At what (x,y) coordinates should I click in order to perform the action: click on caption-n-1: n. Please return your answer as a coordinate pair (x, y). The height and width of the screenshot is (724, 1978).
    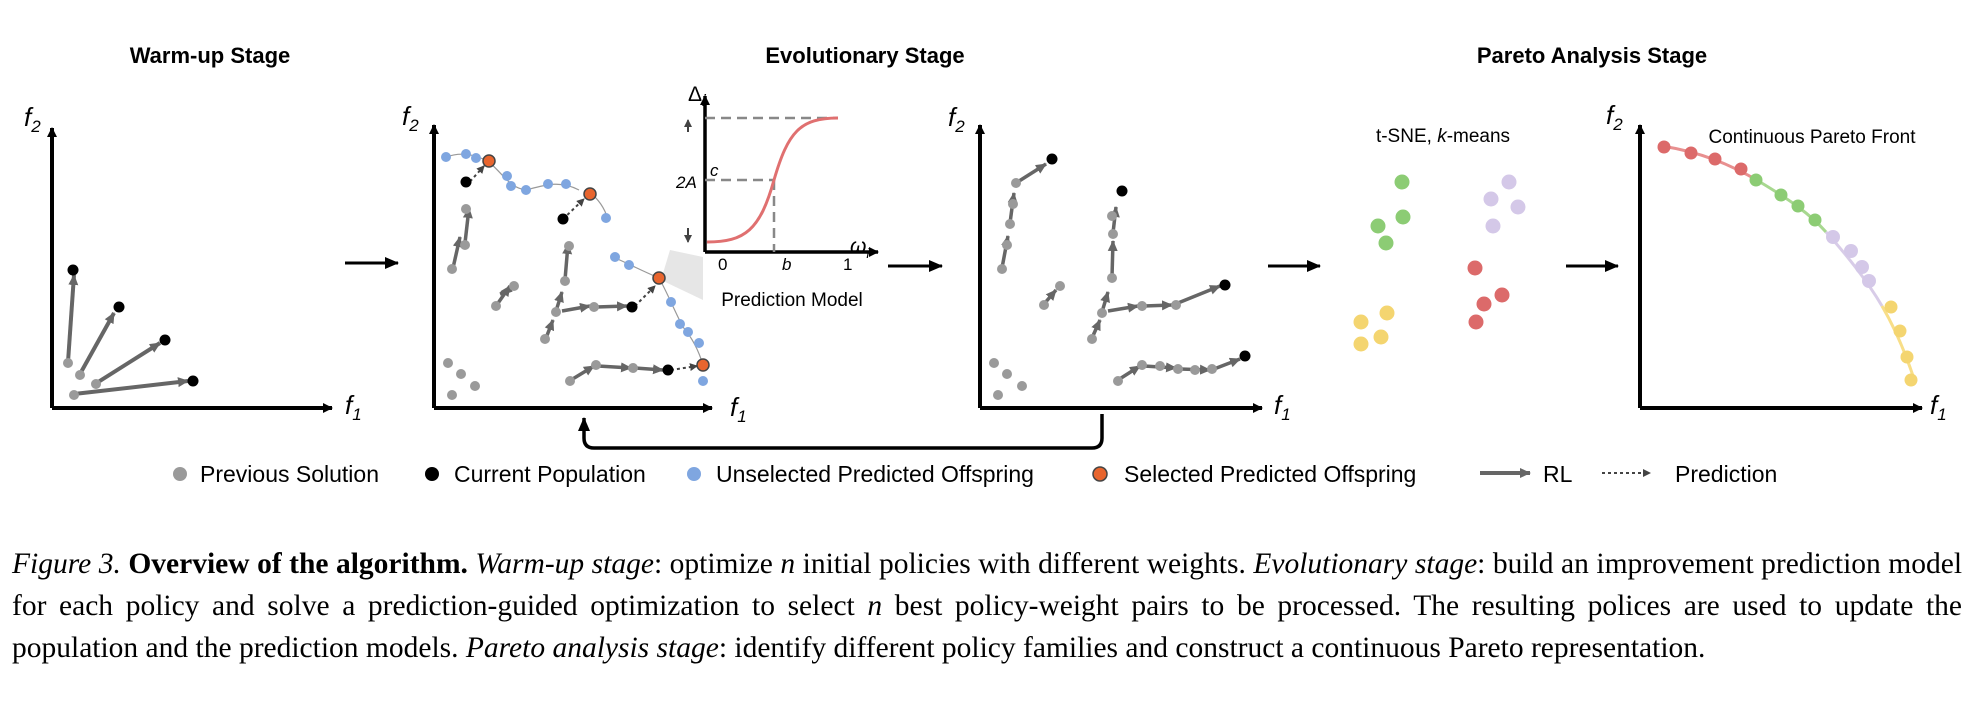
    Looking at the image, I should click on (788, 564).